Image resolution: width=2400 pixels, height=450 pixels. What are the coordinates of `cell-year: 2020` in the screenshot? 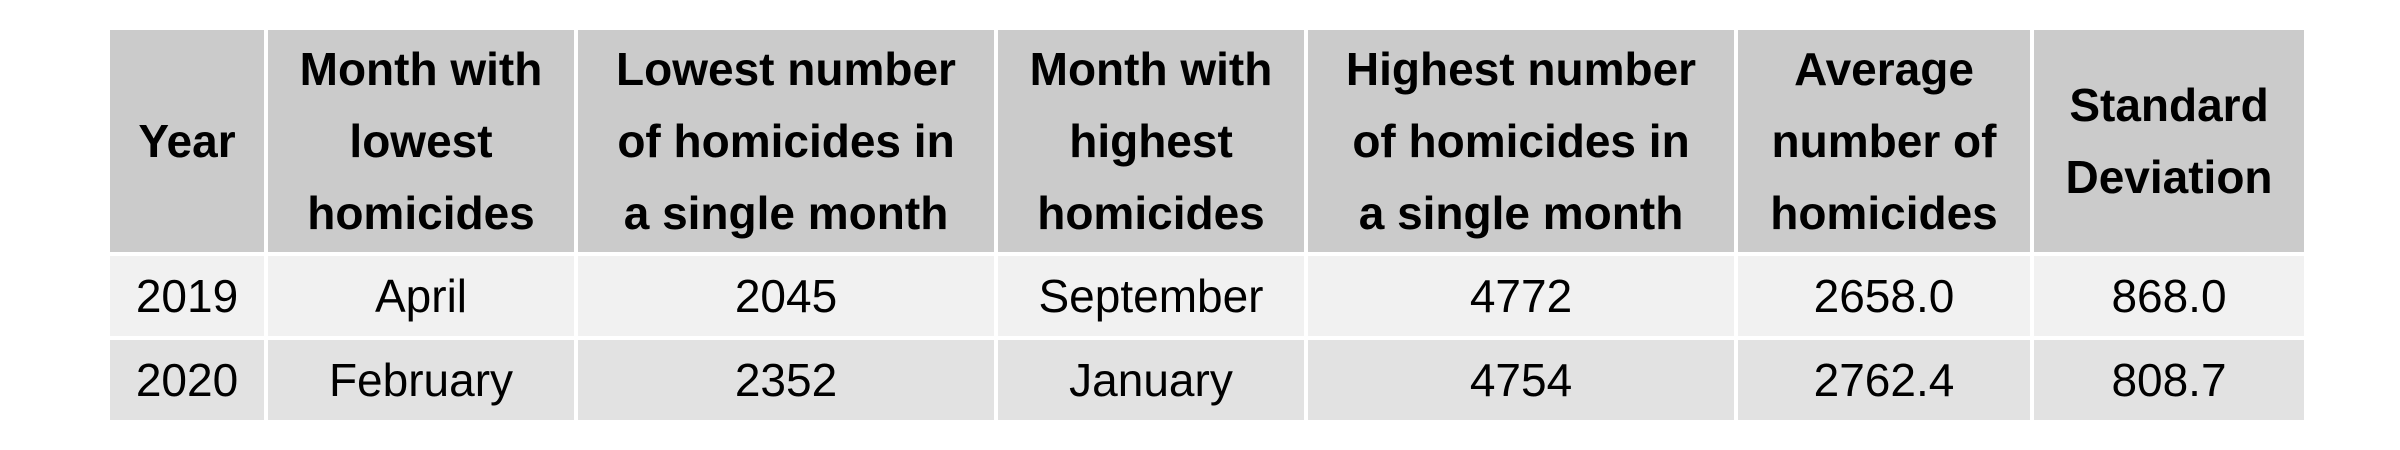 It's located at (187, 380).